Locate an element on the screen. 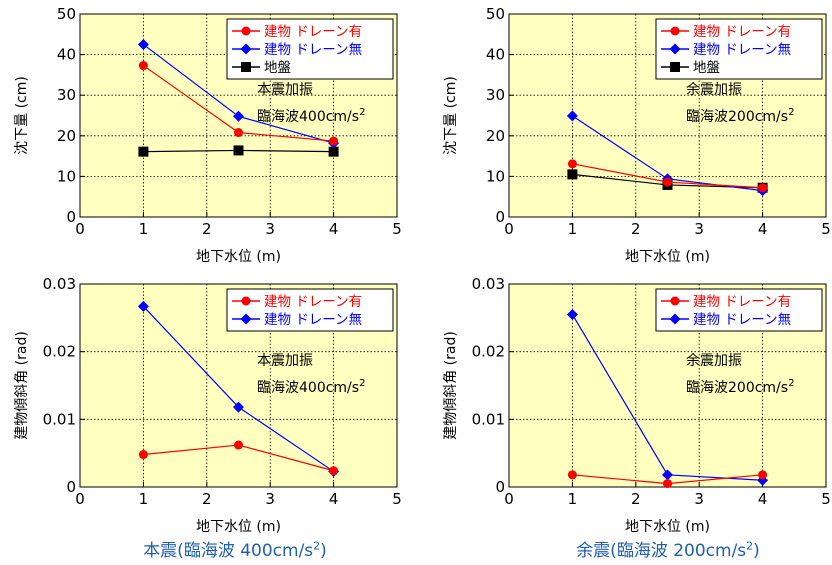 This screenshot has width=832, height=565. y-tick-label: 0.03 is located at coordinates (488, 284).